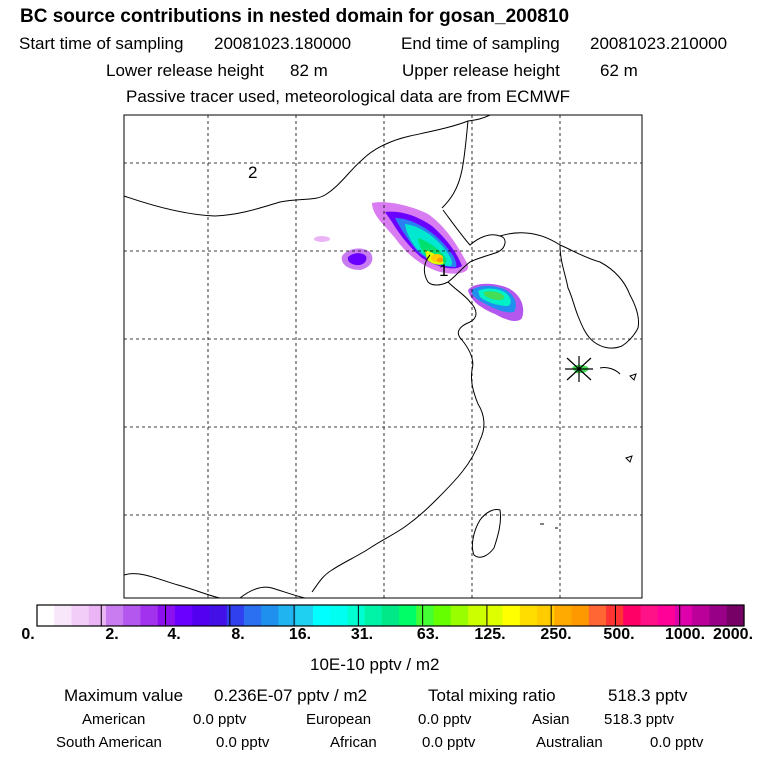  Describe the element at coordinates (733, 634) in the screenshot. I see `colorbar-tick: 2000.` at that location.